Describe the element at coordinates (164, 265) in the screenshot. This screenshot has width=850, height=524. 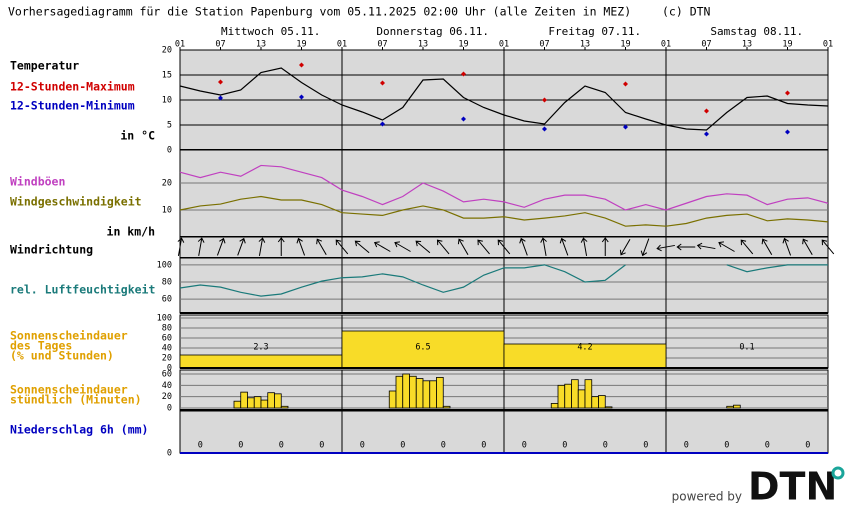
I see `y-tick-label: 100` at that location.